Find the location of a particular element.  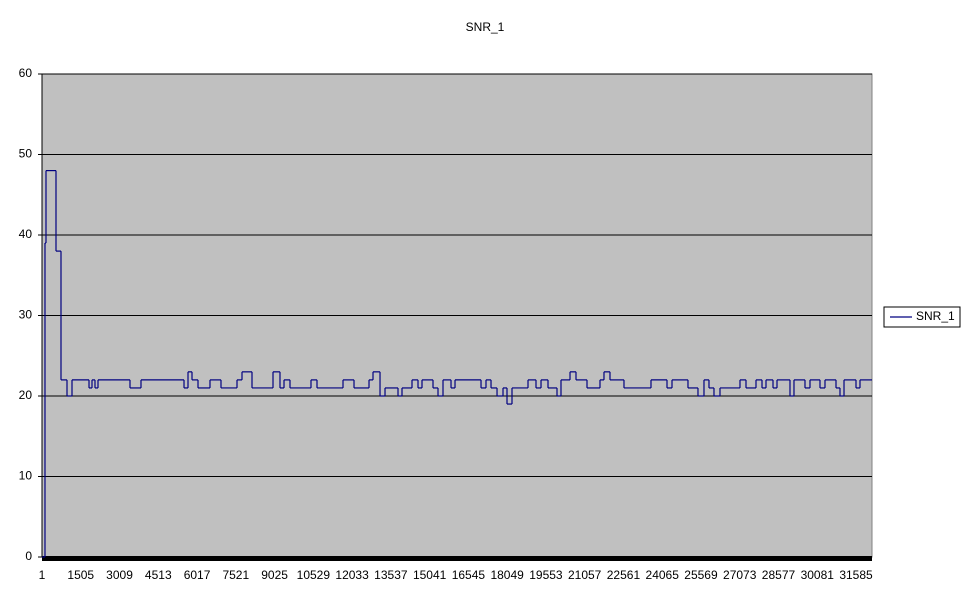

y-tick-label: 0 is located at coordinates (28, 556).